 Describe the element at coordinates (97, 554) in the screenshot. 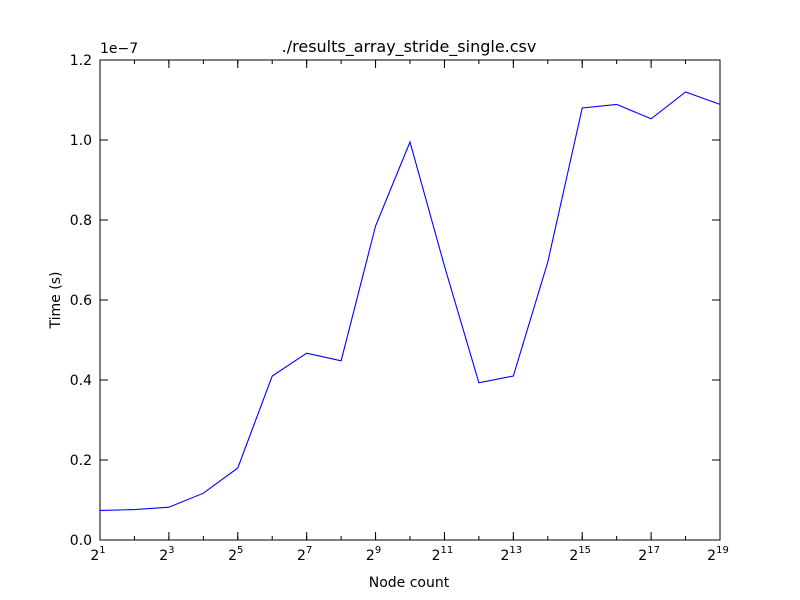

I see `x-tick-label: 21` at that location.